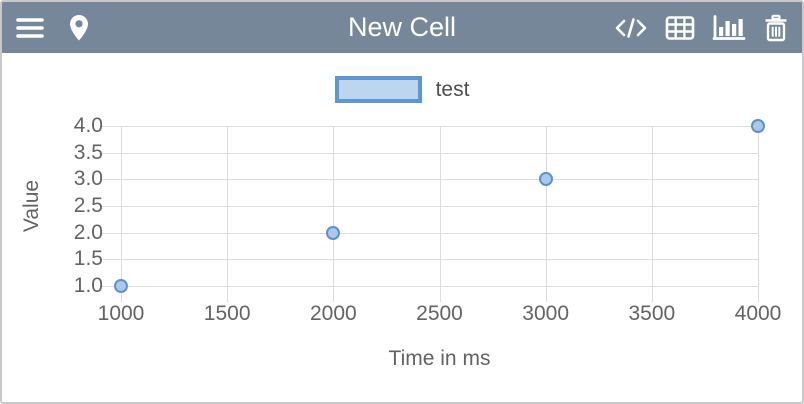 The image size is (804, 404). What do you see at coordinates (227, 313) in the screenshot?
I see `x-tick-label: 1500` at bounding box center [227, 313].